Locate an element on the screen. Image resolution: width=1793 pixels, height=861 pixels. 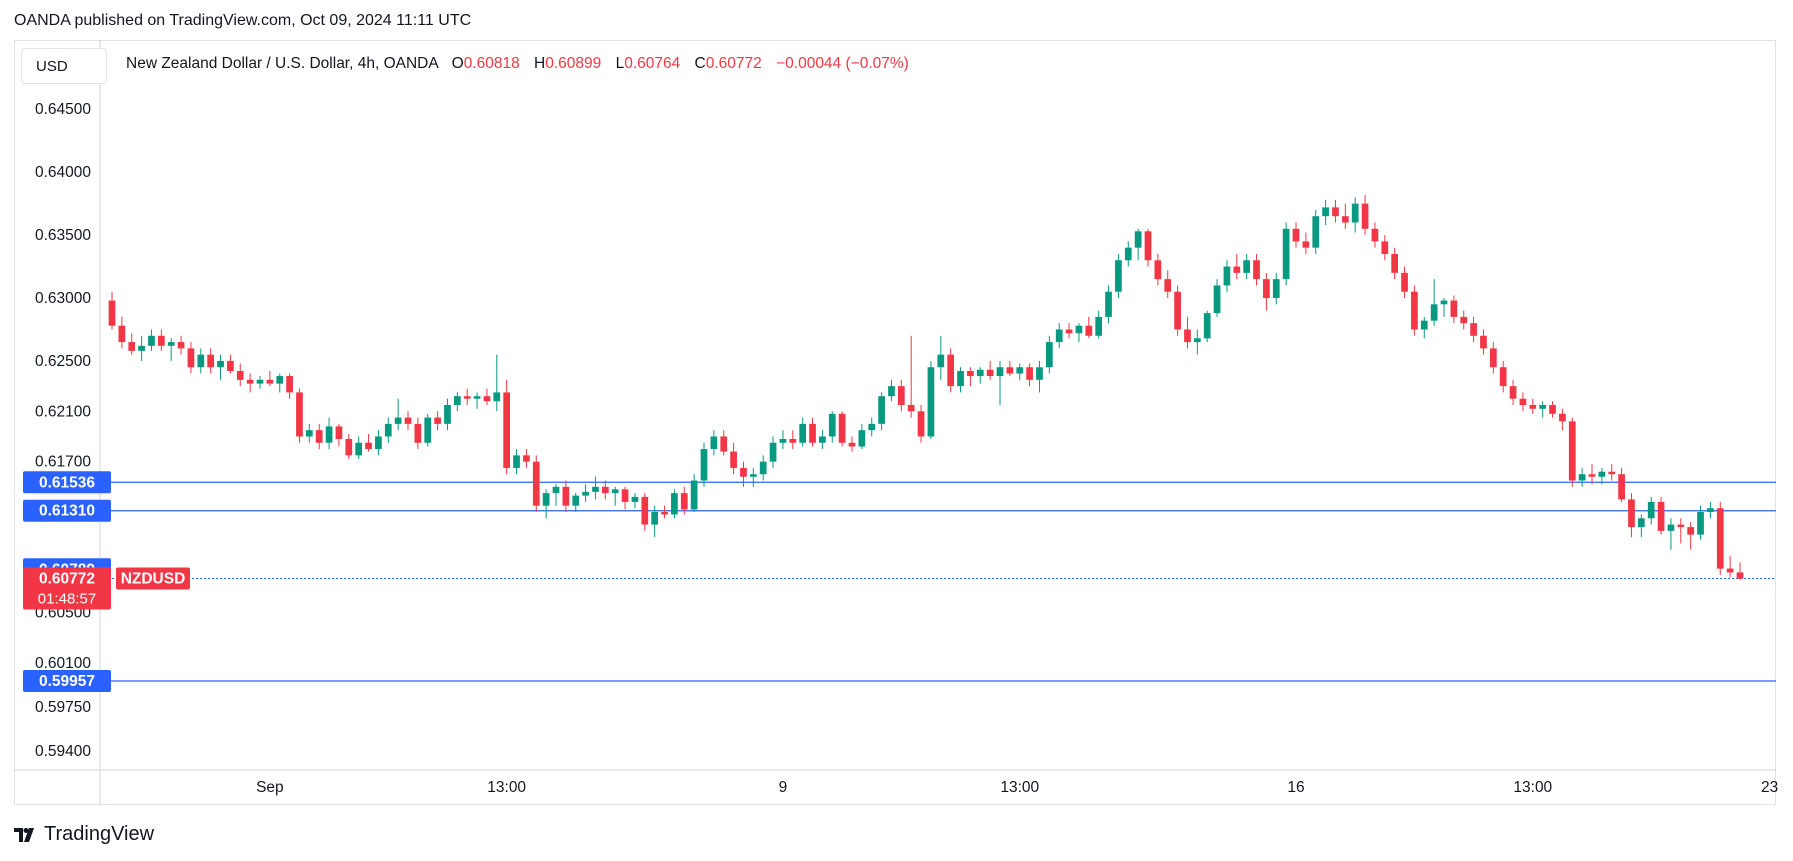
price-tick-label: 0.62500 is located at coordinates (63, 361).